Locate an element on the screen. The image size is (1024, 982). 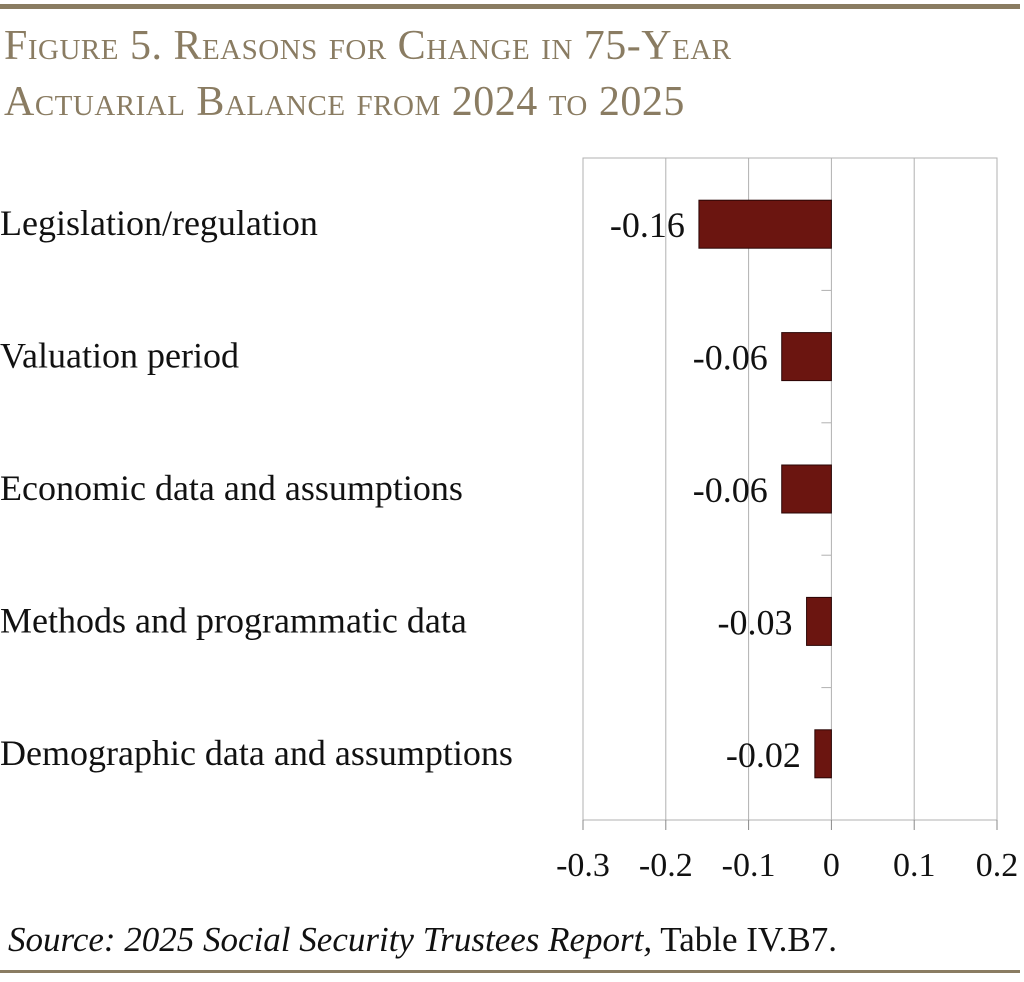
bar-value-label: -0.16 is located at coordinates (647, 225).